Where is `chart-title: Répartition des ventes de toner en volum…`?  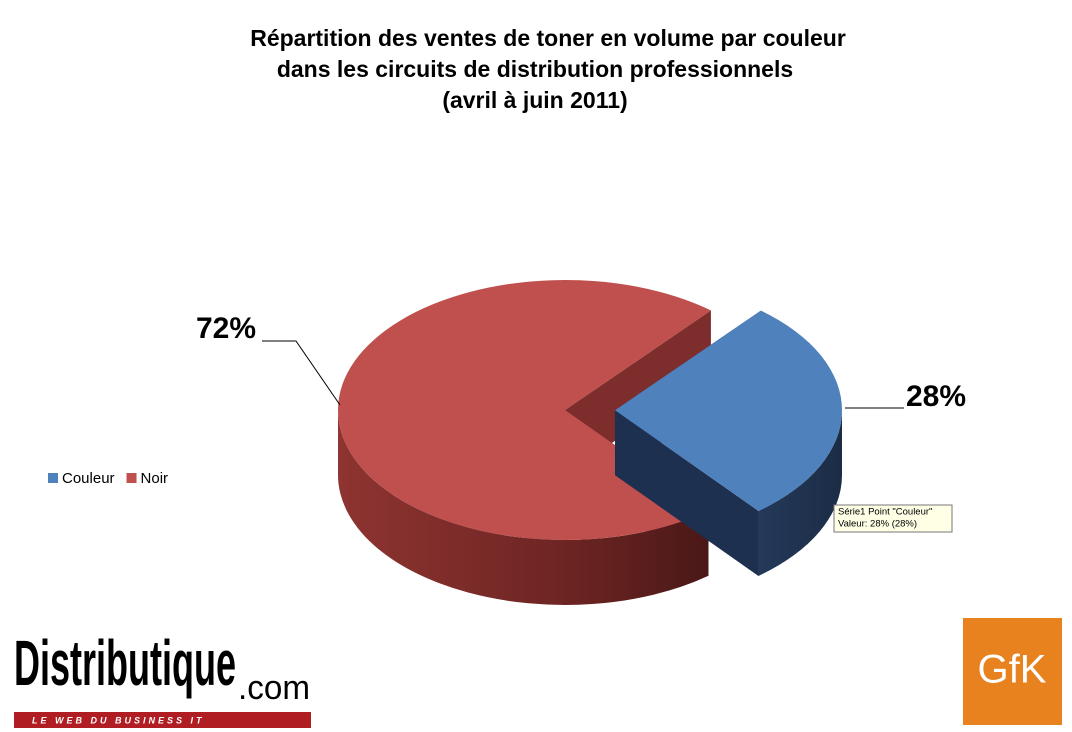
chart-title: Répartition des ventes de toner en volum… is located at coordinates (548, 38).